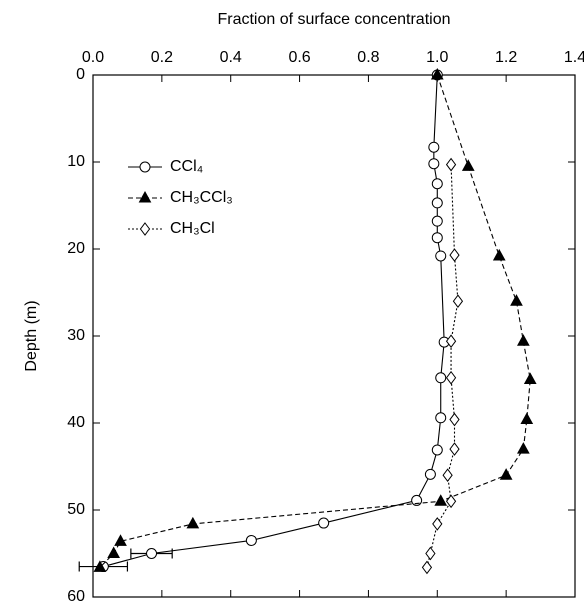  Describe the element at coordinates (231, 57) in the screenshot. I see `x-tick-label: 0.4` at that location.